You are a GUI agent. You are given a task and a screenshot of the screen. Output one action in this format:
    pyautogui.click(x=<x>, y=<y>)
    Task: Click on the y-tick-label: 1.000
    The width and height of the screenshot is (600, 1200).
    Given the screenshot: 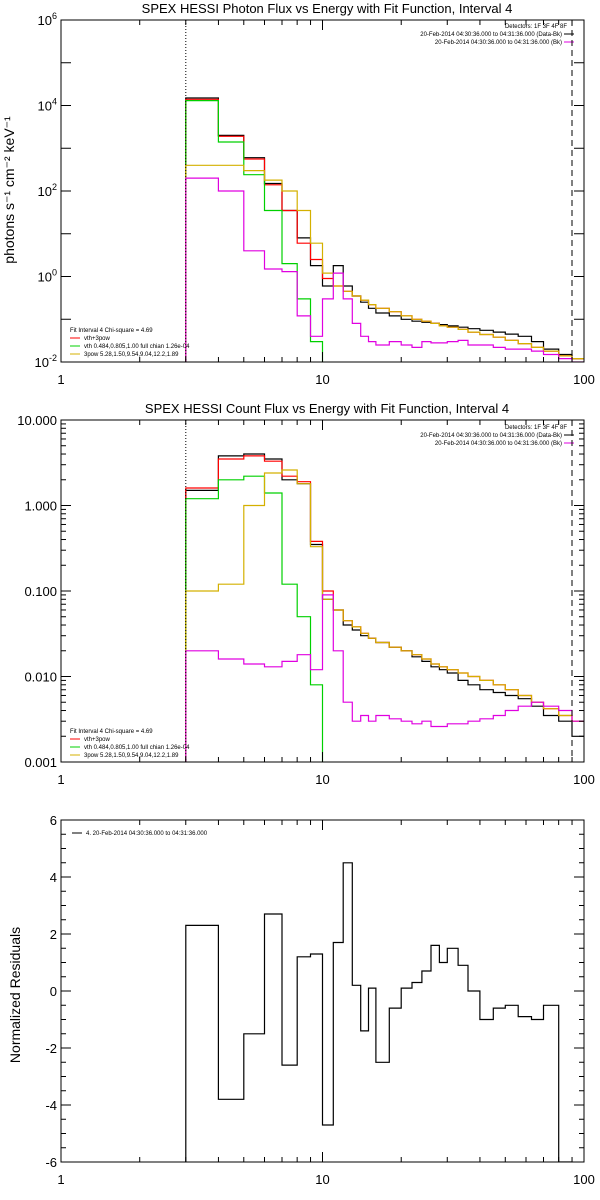 What is the action you would take?
    pyautogui.click(x=40, y=506)
    